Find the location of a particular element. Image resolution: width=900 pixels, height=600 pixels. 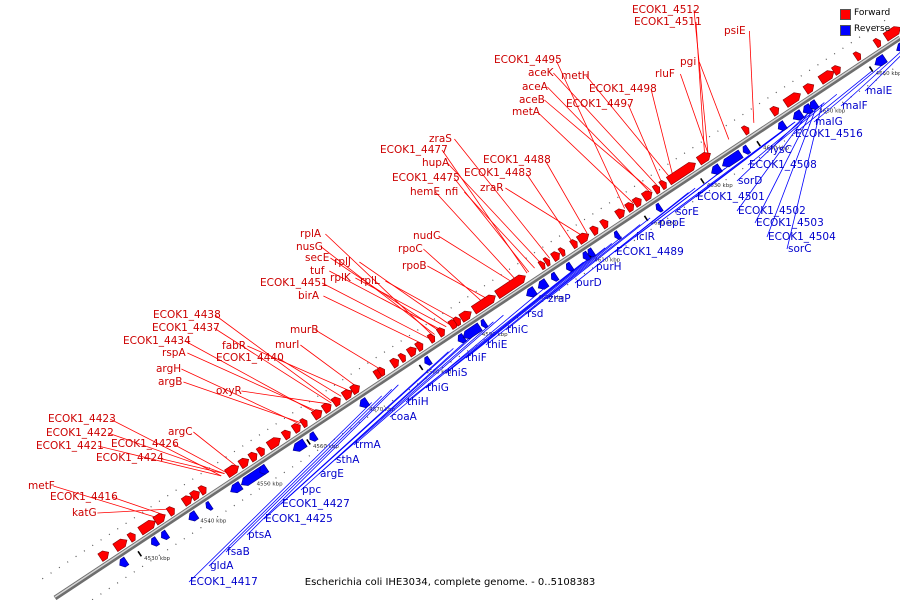

forward-gene-label: rplA is located at coordinates (311, 234).